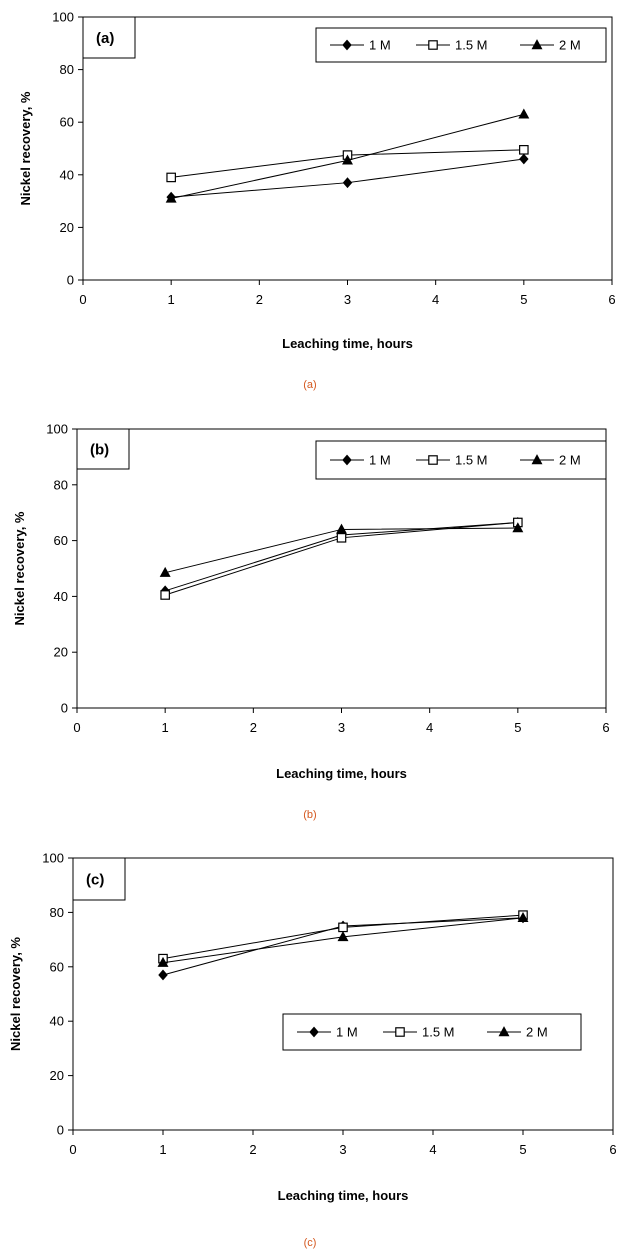  What do you see at coordinates (105, 38) in the screenshot?
I see `panel-label: (a)` at bounding box center [105, 38].